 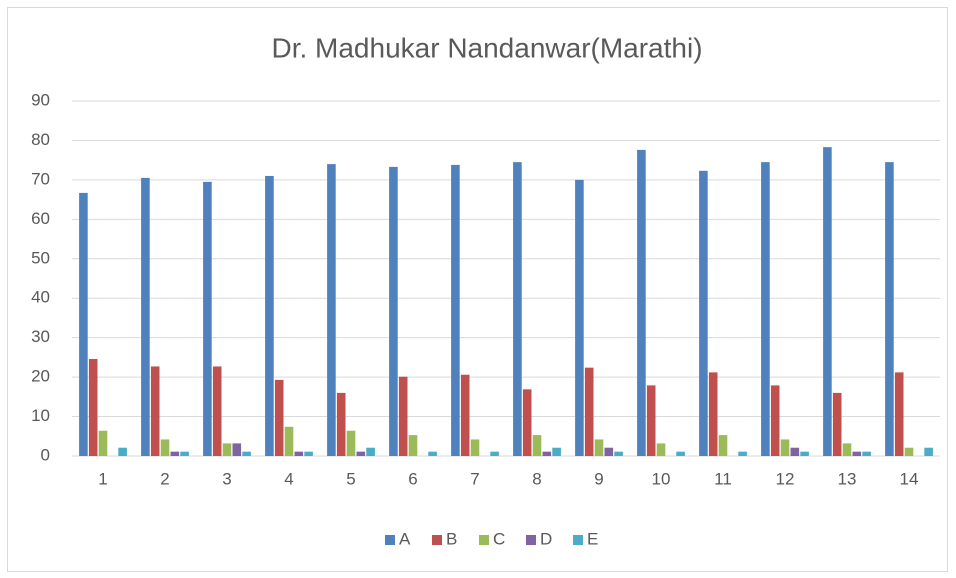 What do you see at coordinates (40, 415) in the screenshot?
I see `y-tick-label: 10` at bounding box center [40, 415].